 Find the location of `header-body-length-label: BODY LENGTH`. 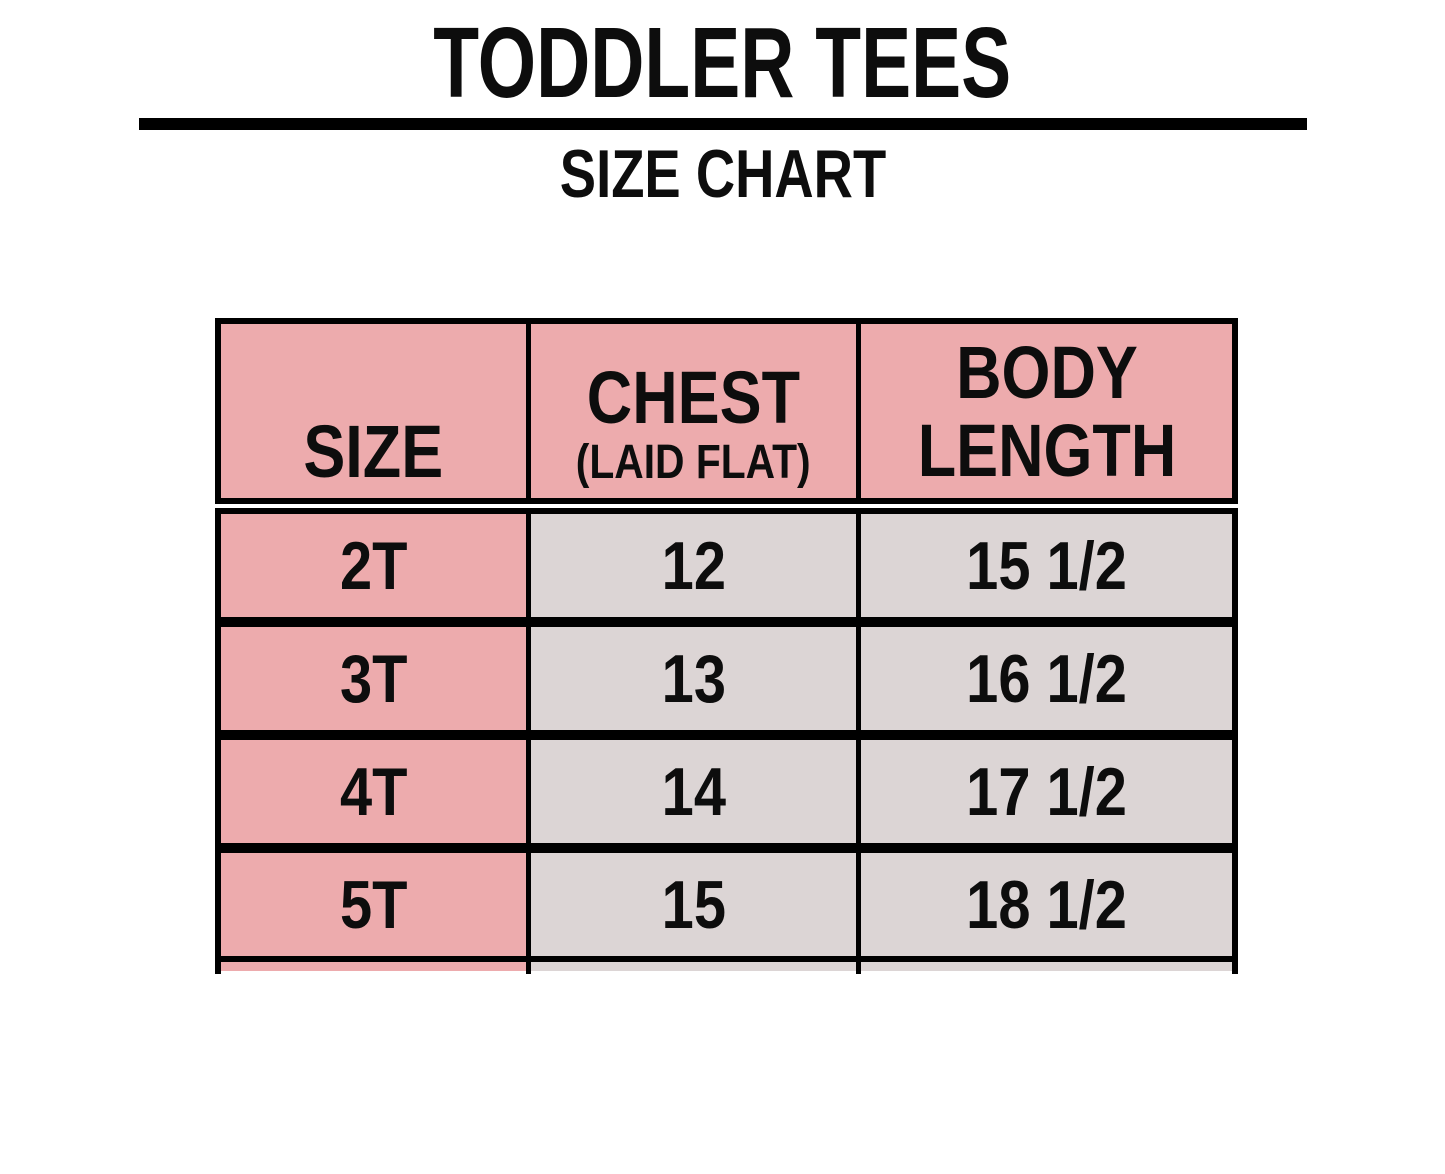

header-body-length-label: BODY LENGTH is located at coordinates (1046, 411).